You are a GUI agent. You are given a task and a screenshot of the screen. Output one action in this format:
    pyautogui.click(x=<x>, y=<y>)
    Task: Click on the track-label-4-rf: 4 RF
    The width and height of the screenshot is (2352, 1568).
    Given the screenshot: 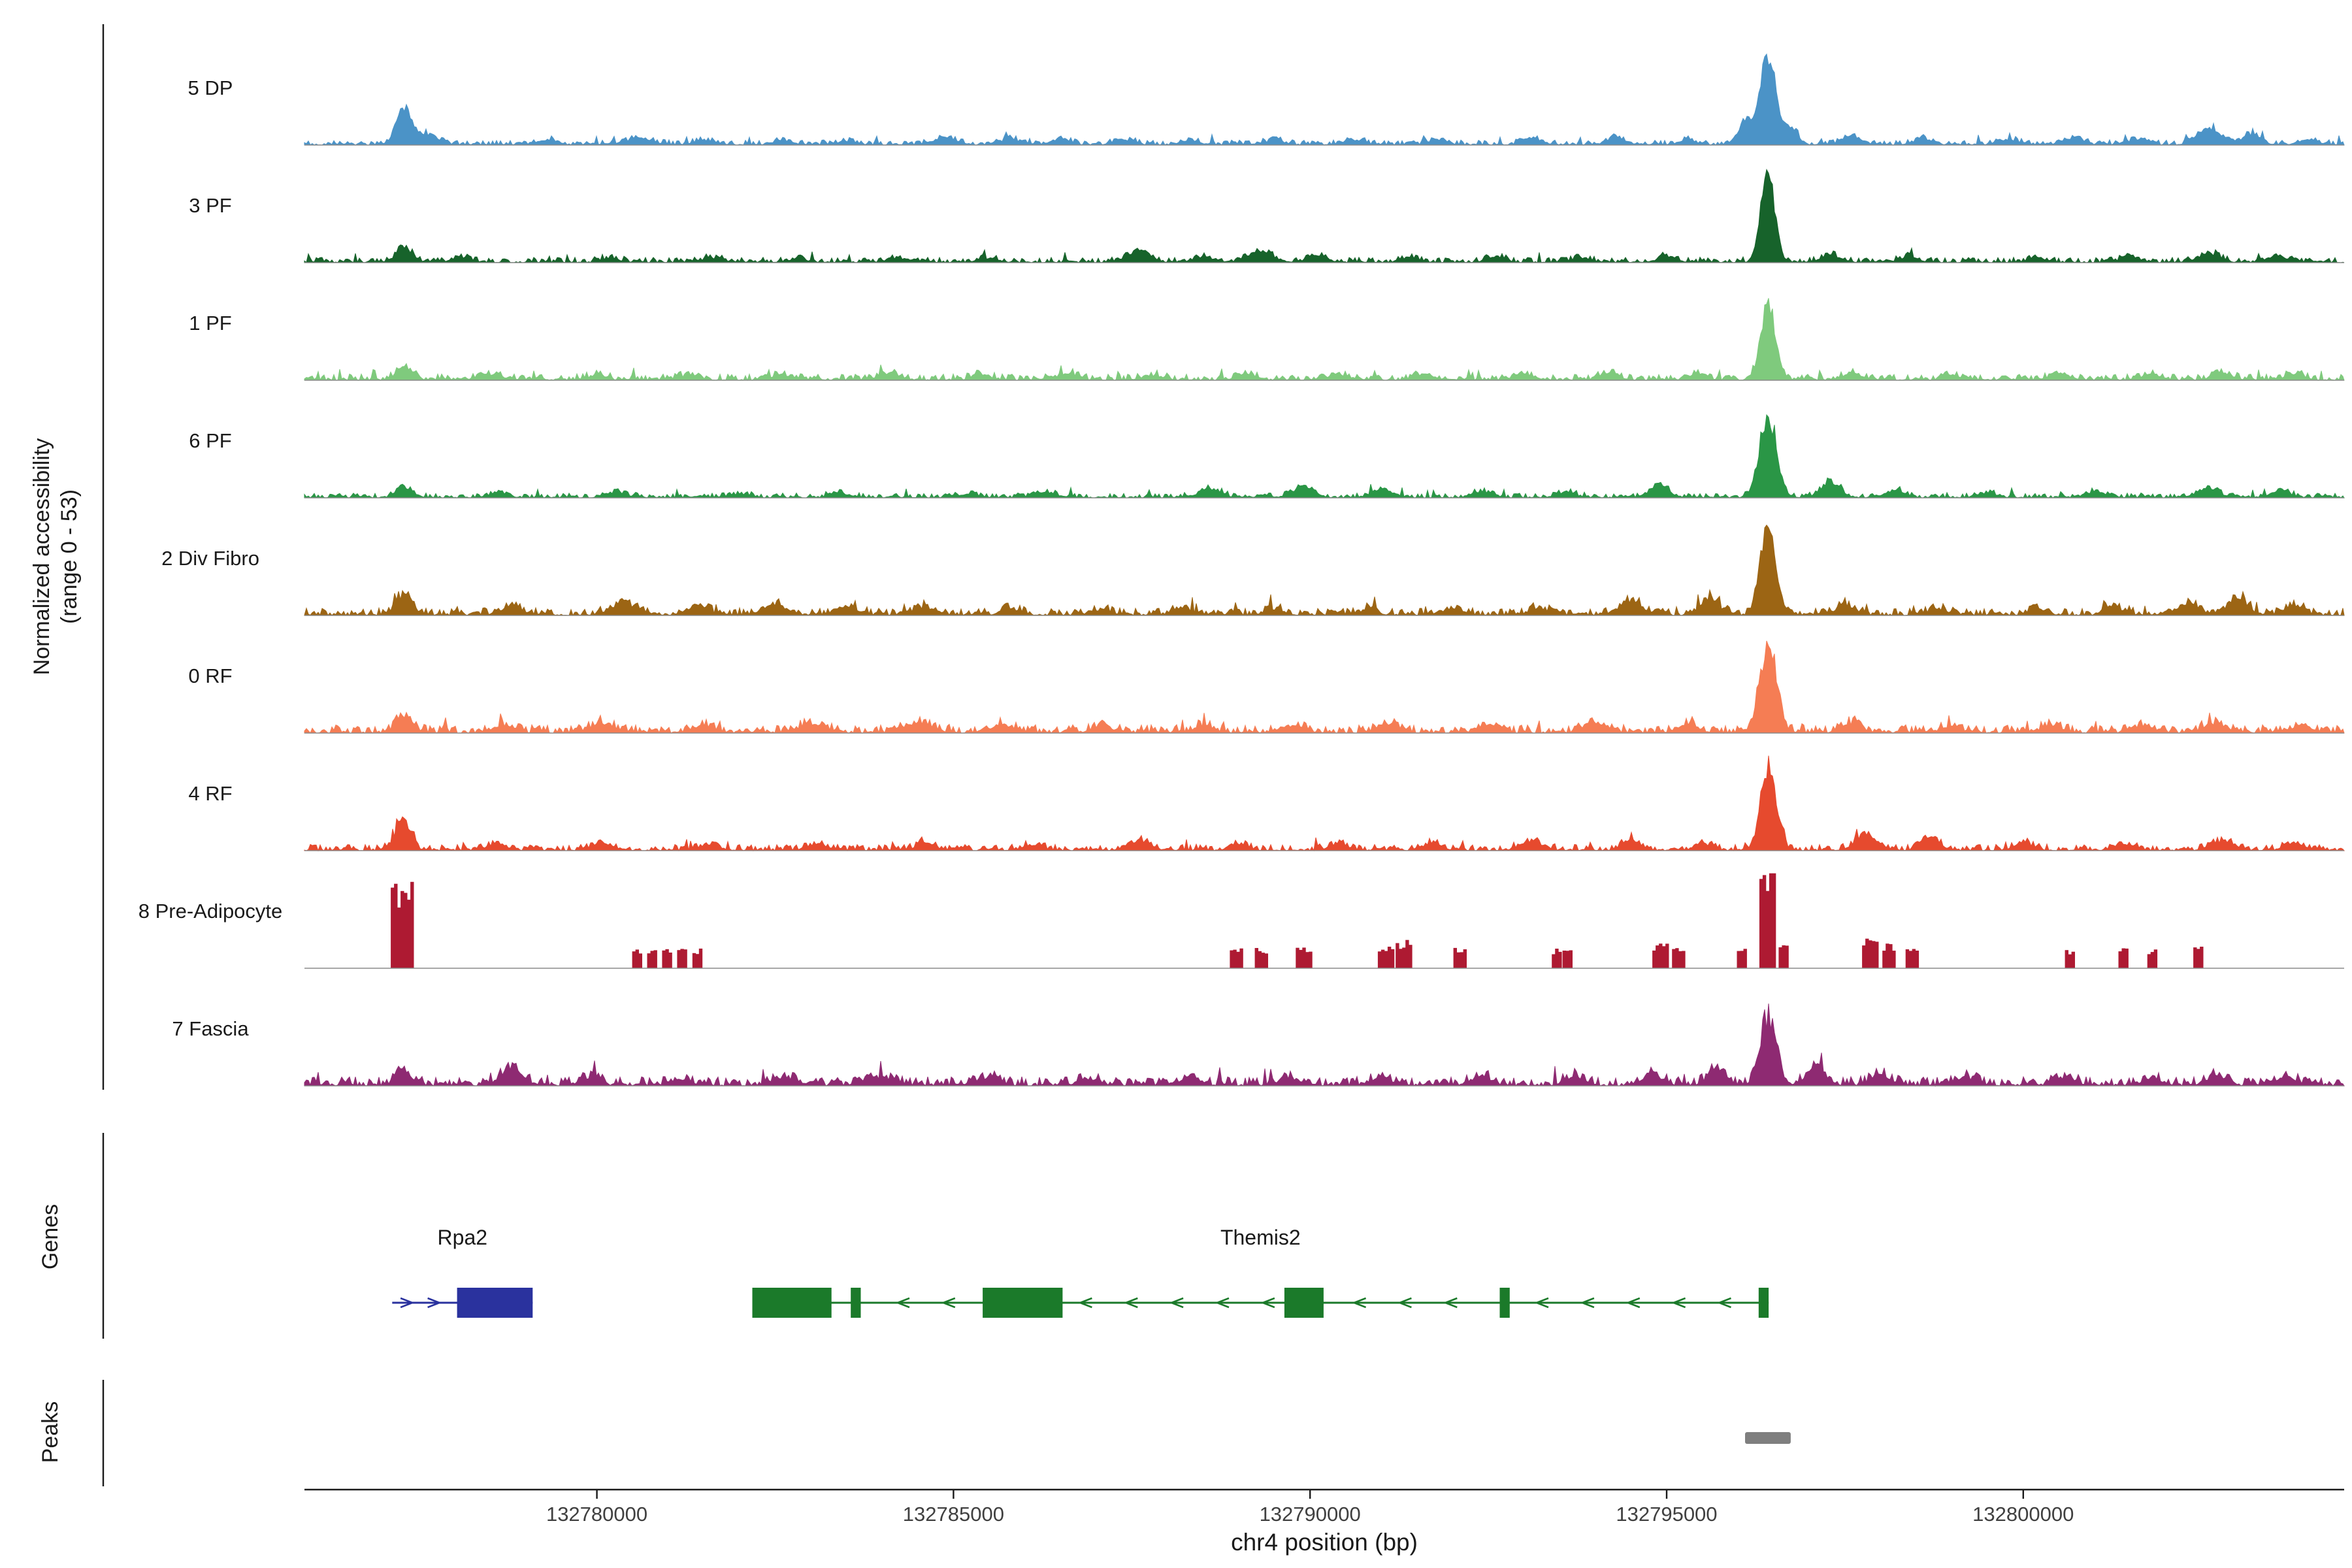 What is the action you would take?
    pyautogui.click(x=210, y=793)
    